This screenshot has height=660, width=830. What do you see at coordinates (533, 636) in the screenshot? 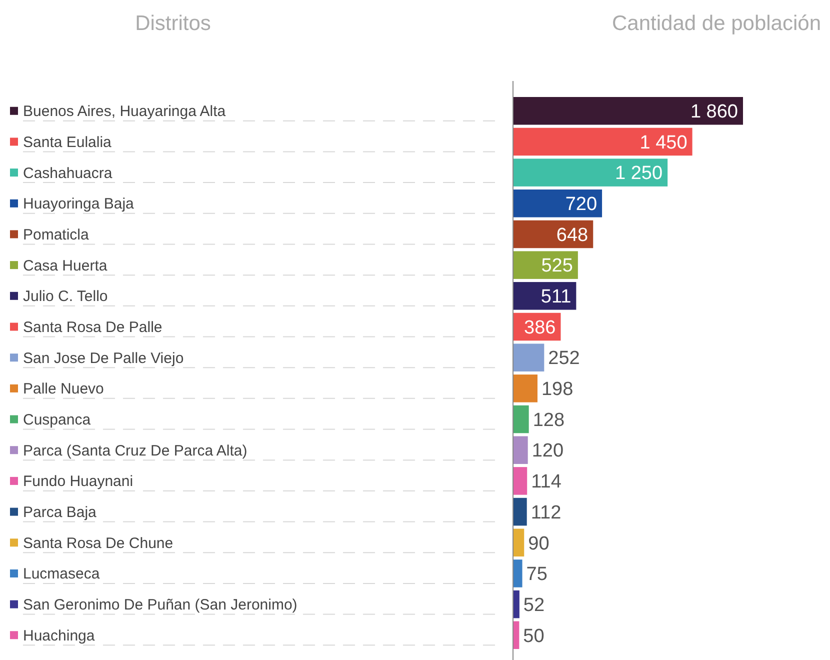
I see `data-label: 50` at bounding box center [533, 636].